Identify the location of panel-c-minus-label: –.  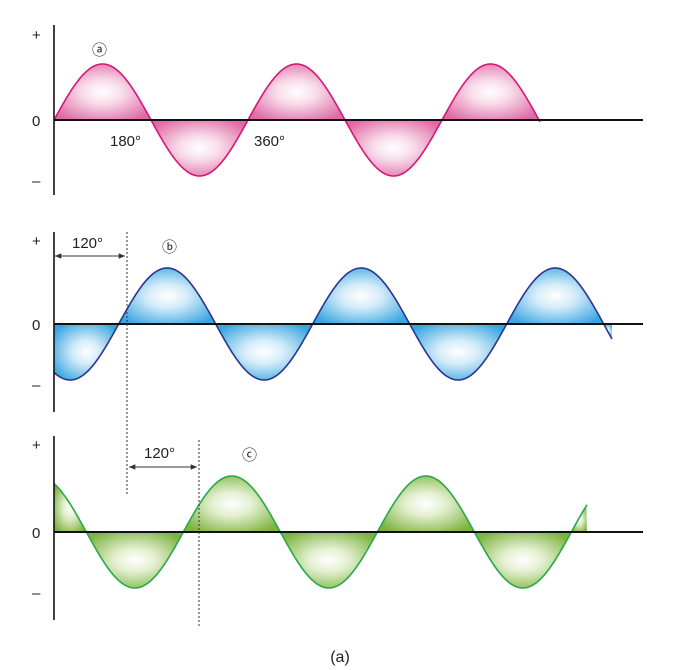
(36, 593).